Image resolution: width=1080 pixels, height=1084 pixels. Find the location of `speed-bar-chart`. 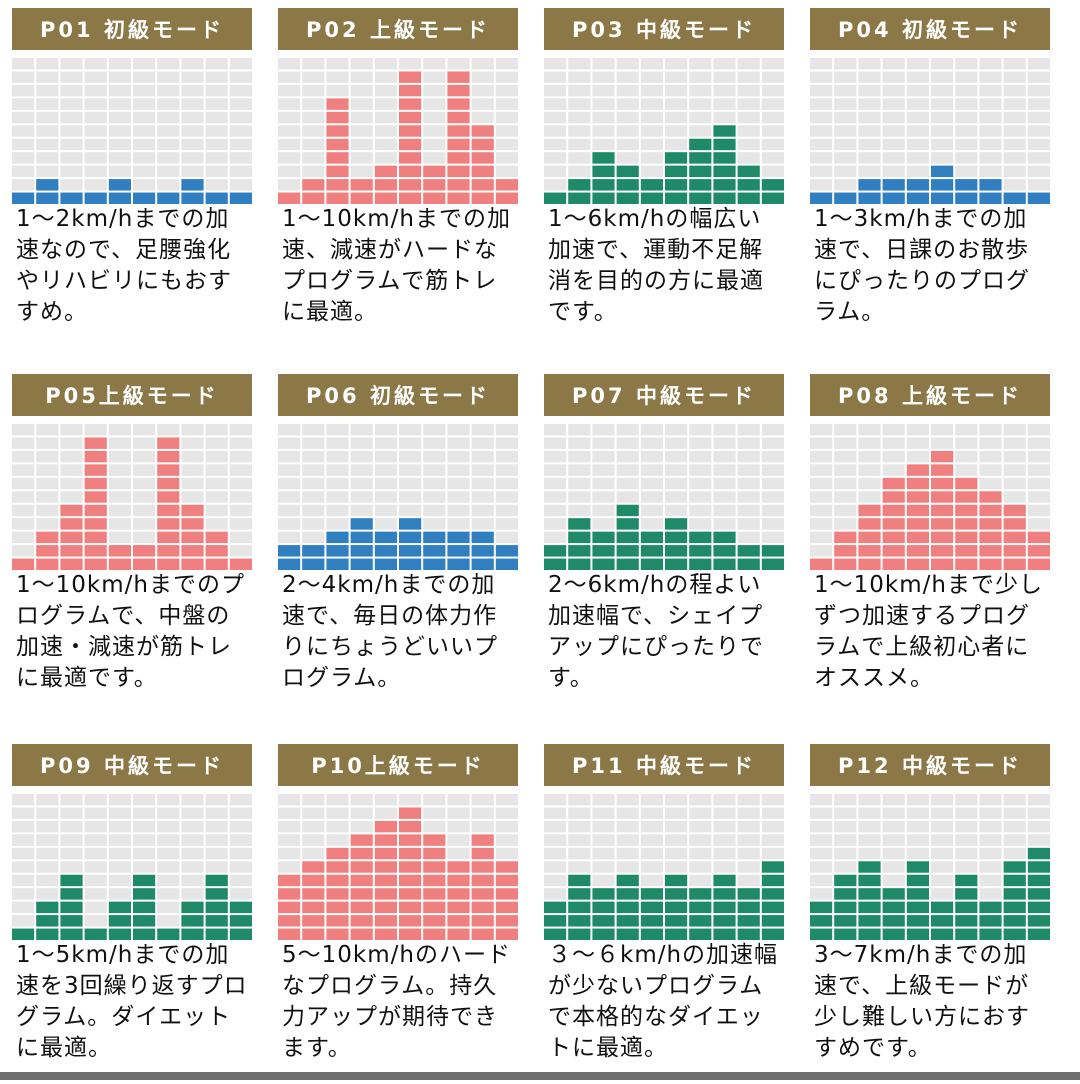

speed-bar-chart is located at coordinates (664, 497).